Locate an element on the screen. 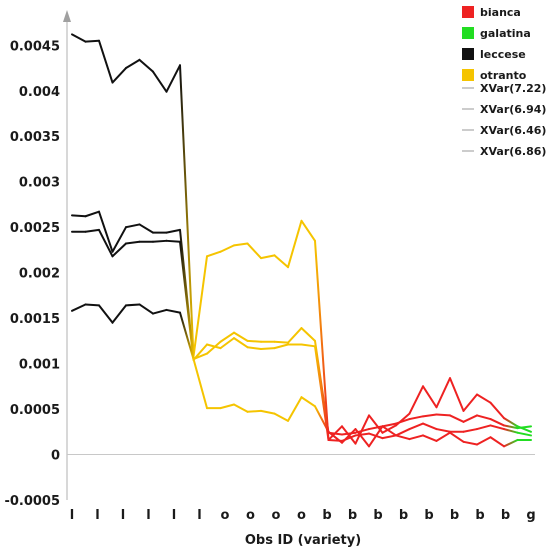  legend-label: XVar(6.86) is located at coordinates (513, 151).